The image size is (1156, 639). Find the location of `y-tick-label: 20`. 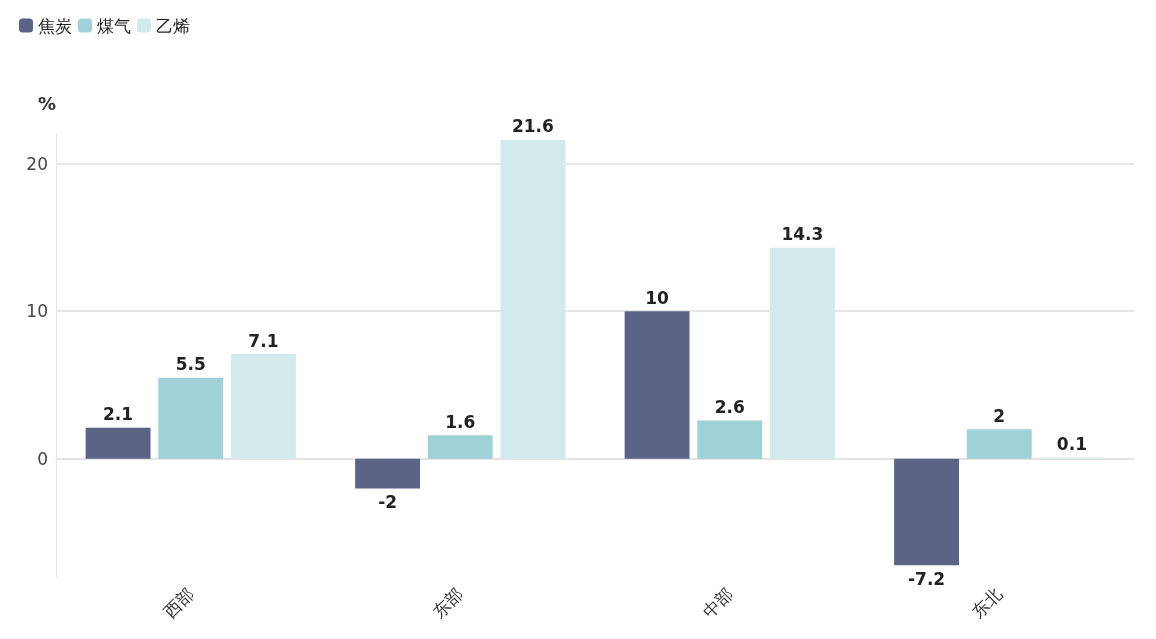

y-tick-label: 20 is located at coordinates (37, 163).